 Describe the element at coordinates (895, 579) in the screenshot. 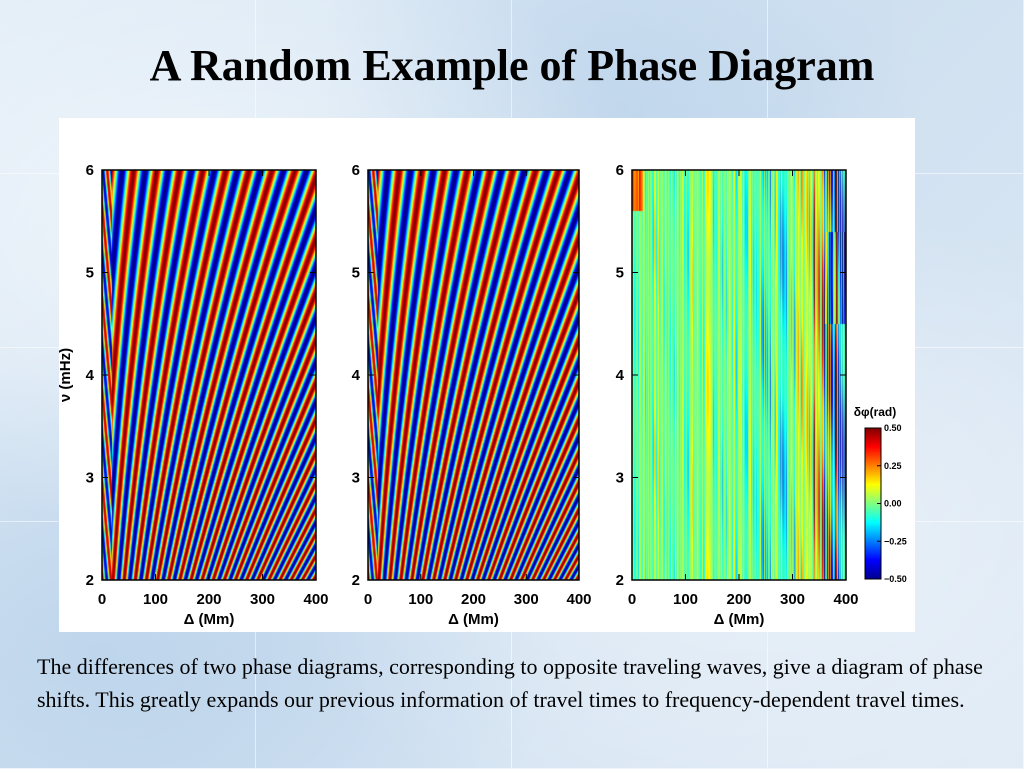

I see `colorbar-tick-label: −0.50` at that location.